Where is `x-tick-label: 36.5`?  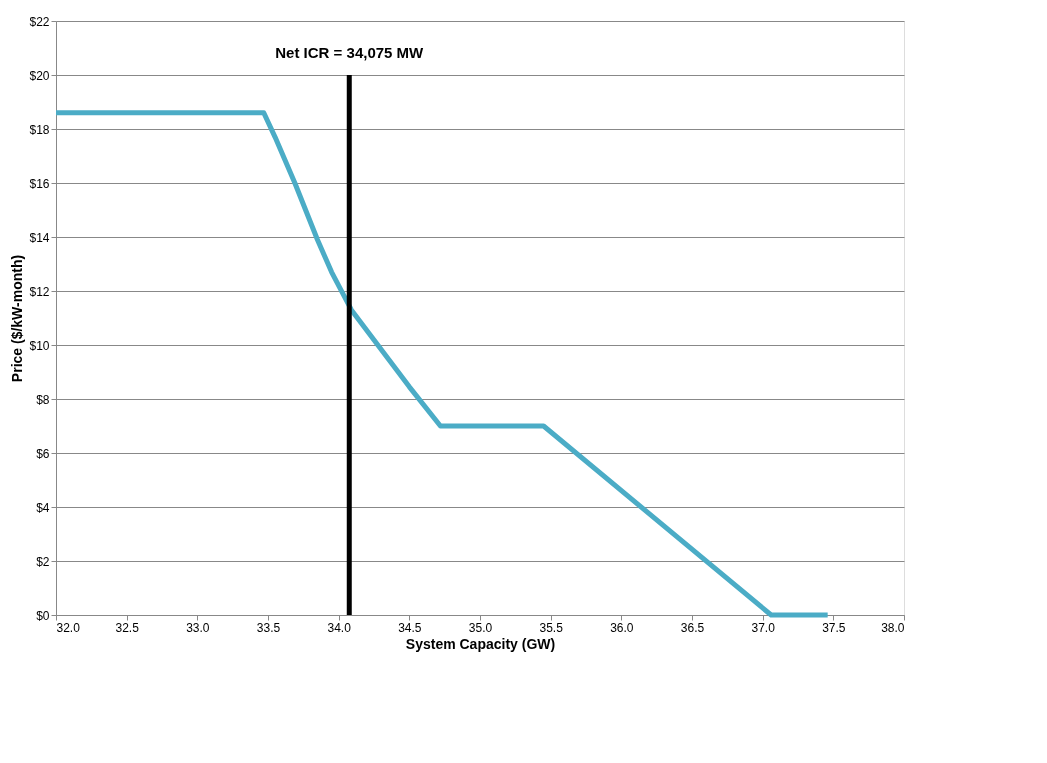 x-tick-label: 36.5 is located at coordinates (692, 627).